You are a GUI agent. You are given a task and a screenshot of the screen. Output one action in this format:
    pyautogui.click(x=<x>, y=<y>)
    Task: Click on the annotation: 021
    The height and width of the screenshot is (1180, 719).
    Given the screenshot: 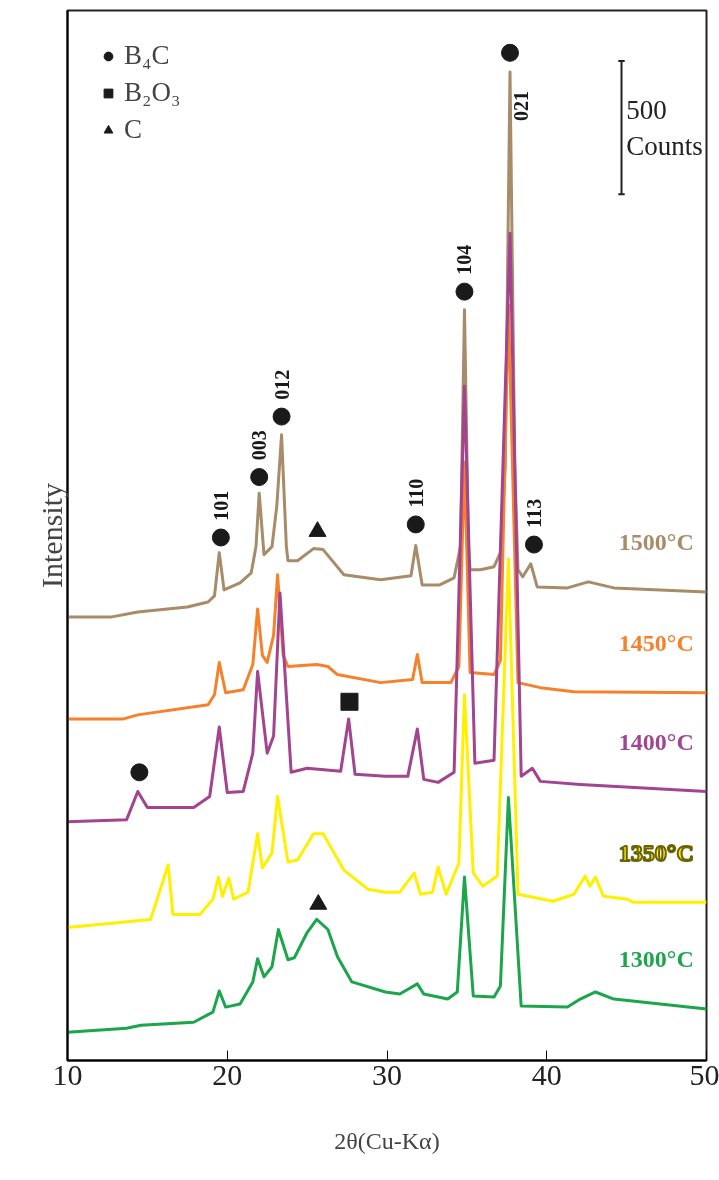 What is the action you would take?
    pyautogui.click(x=520, y=106)
    